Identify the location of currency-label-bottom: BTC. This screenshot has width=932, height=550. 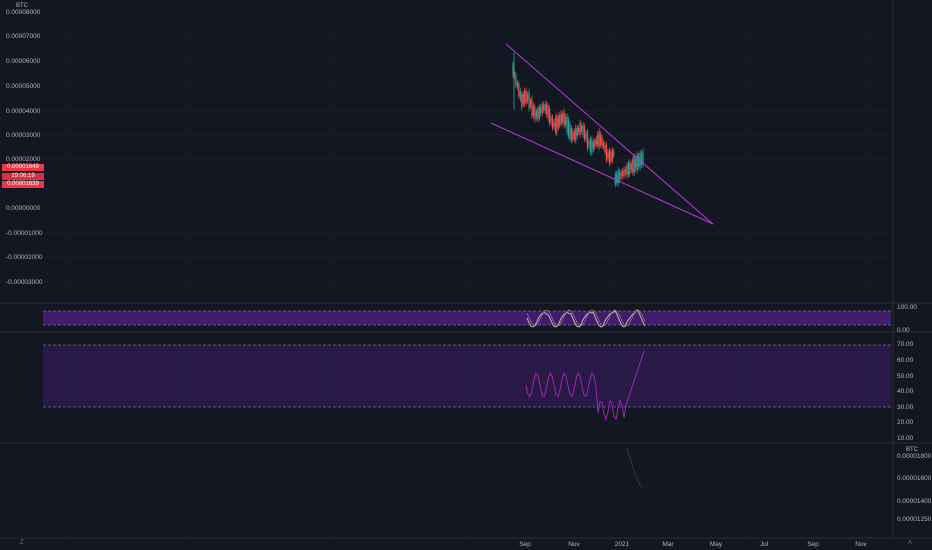
(912, 450).